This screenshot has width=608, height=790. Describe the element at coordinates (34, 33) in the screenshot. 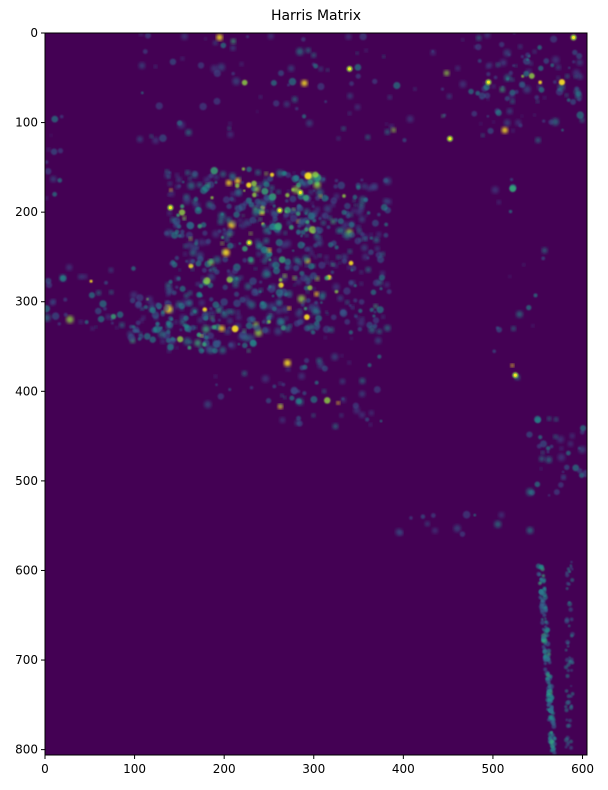

I see `y-tick-label: 0` at that location.